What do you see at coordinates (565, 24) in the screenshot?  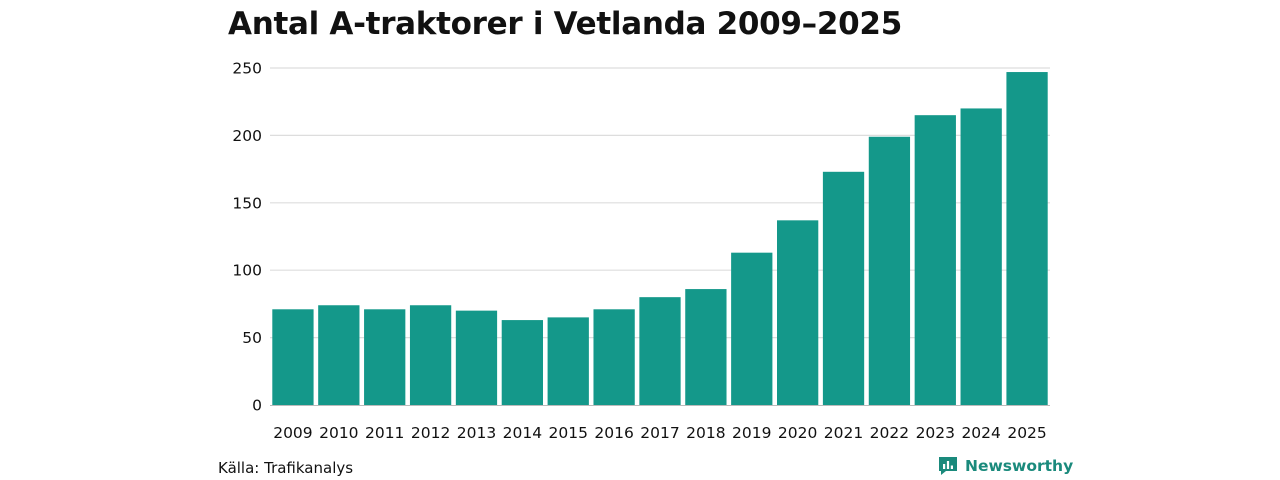 I see `chart-title: Antal A-traktorer i Vetlanda 2009–2025` at bounding box center [565, 24].